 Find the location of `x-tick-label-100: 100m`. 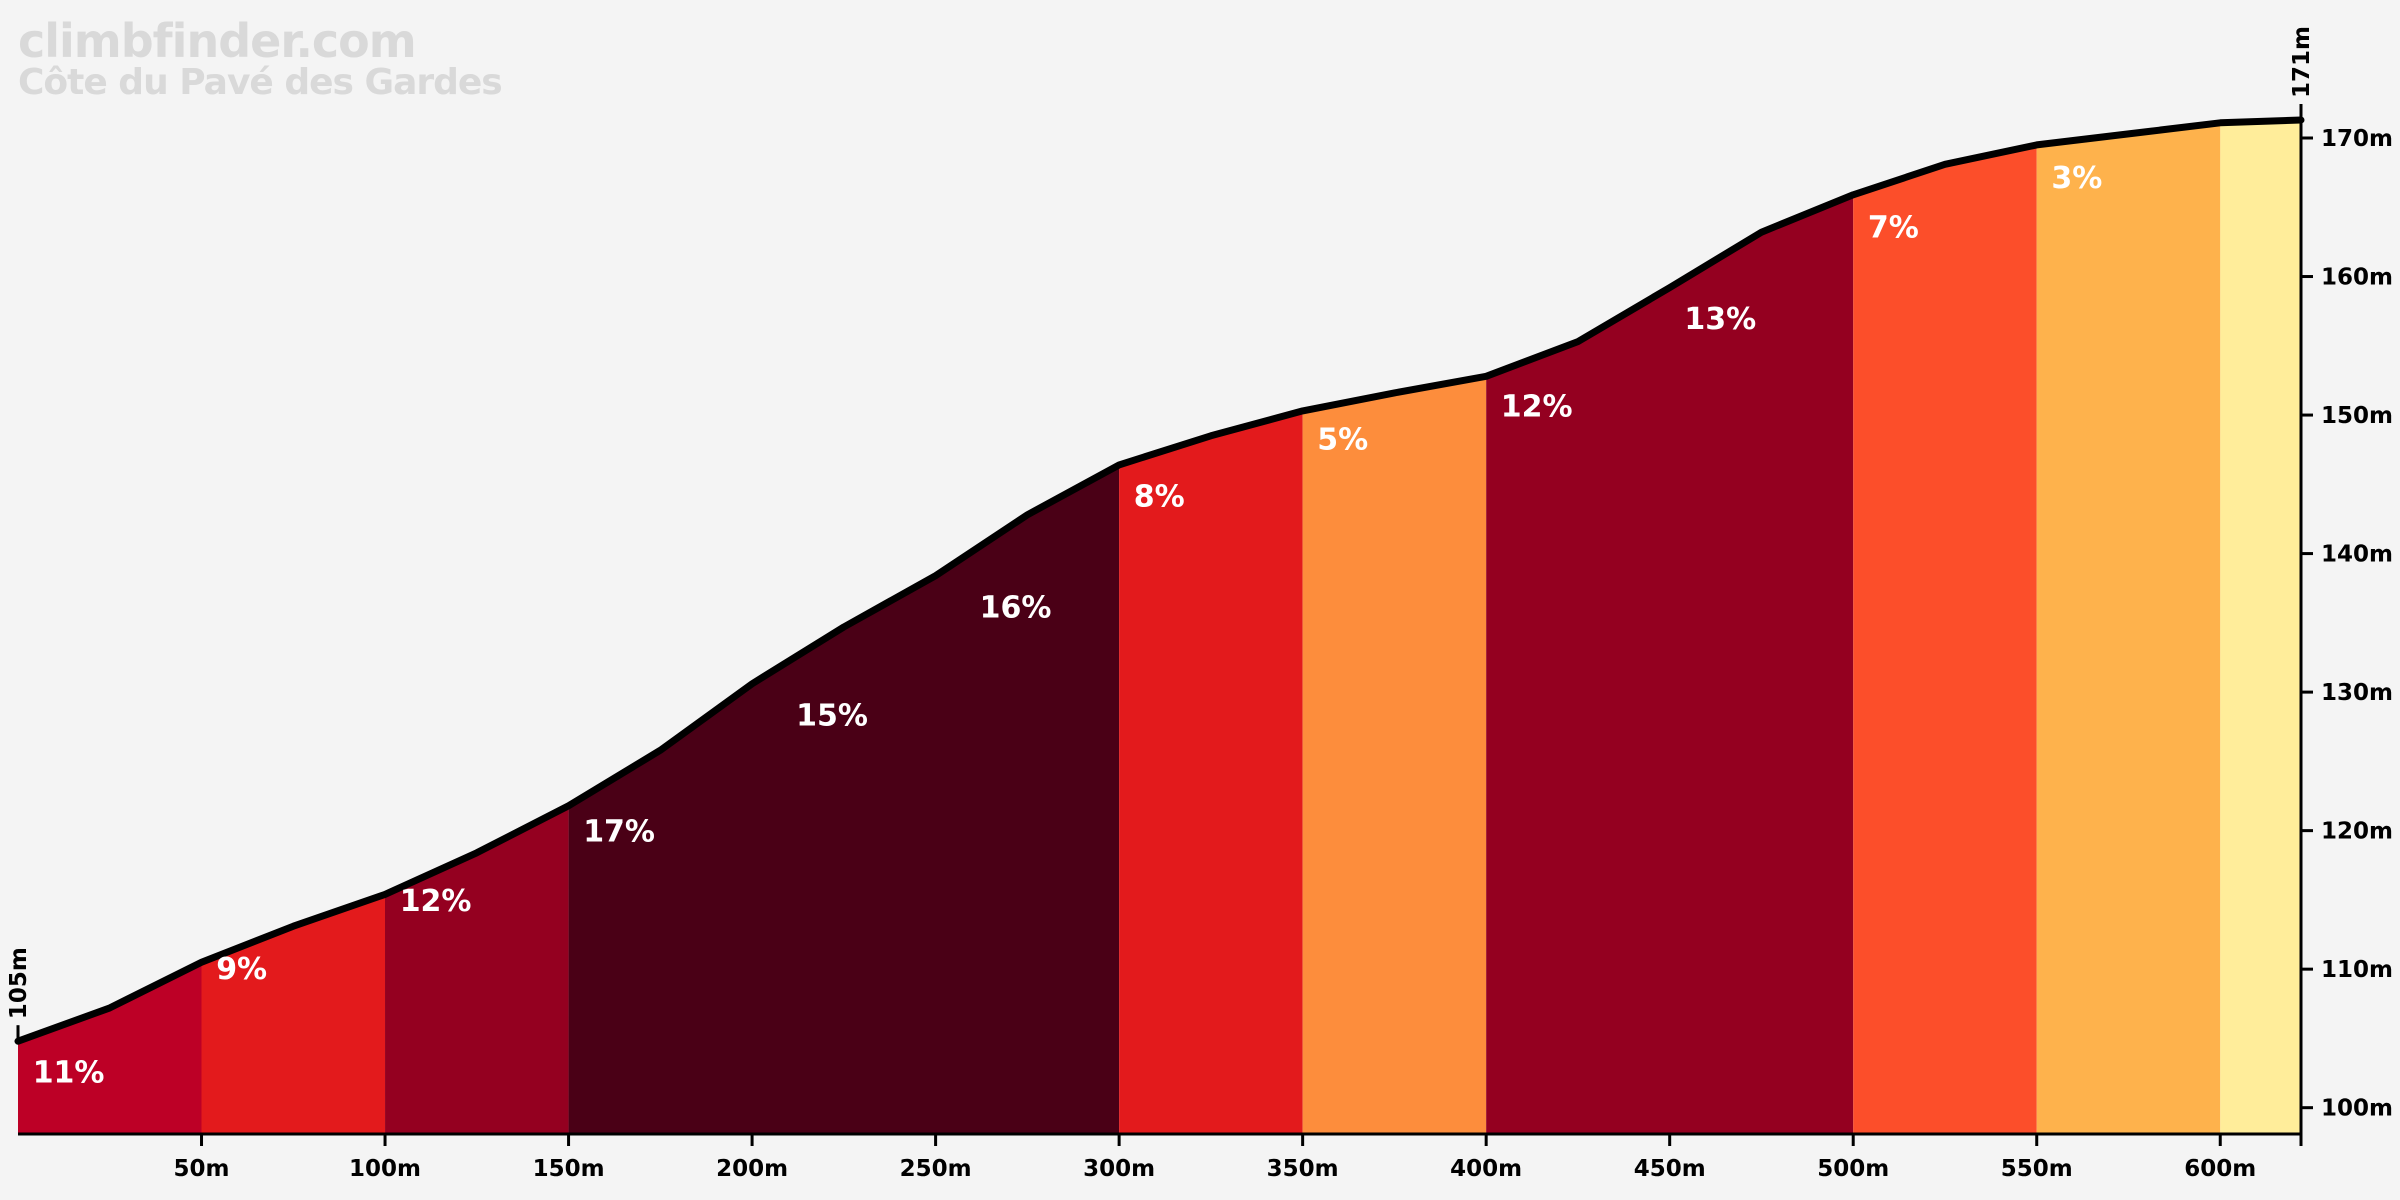

x-tick-label-100: 100m is located at coordinates (385, 1169).